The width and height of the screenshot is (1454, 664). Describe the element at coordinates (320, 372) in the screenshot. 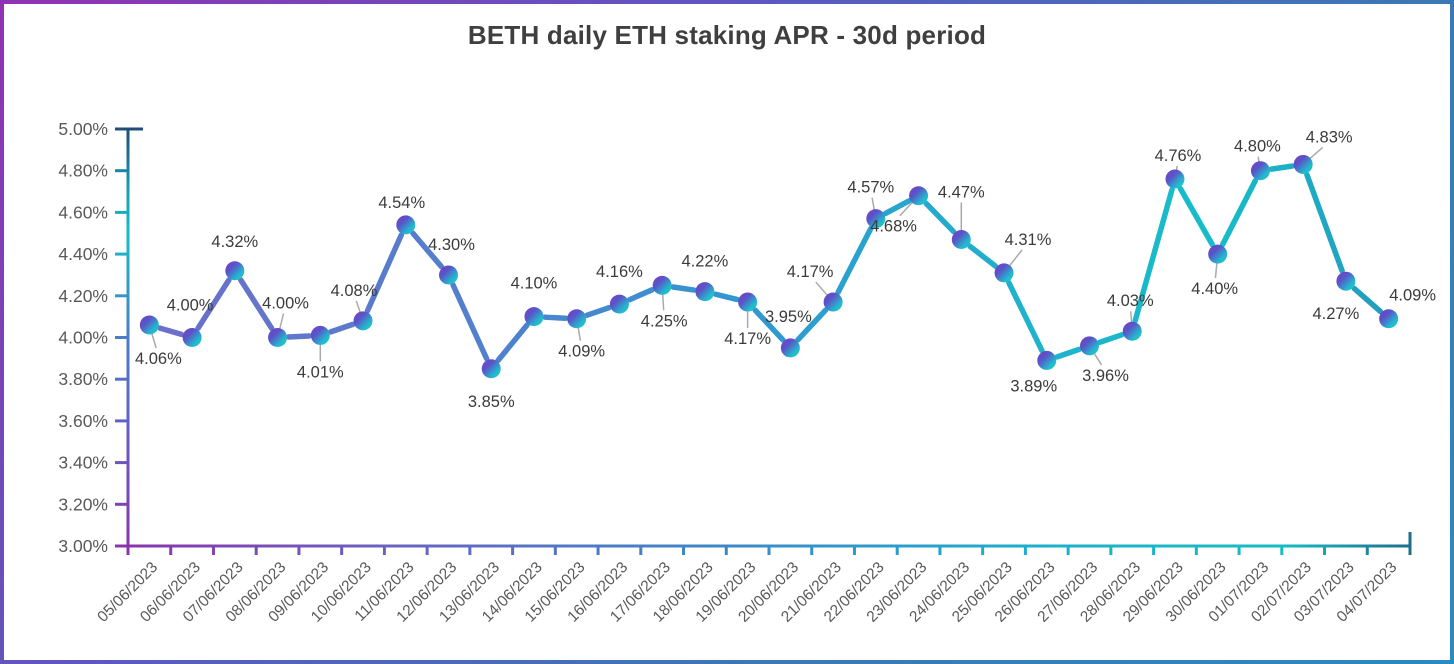

I see `data-point-label: 4.01%` at that location.